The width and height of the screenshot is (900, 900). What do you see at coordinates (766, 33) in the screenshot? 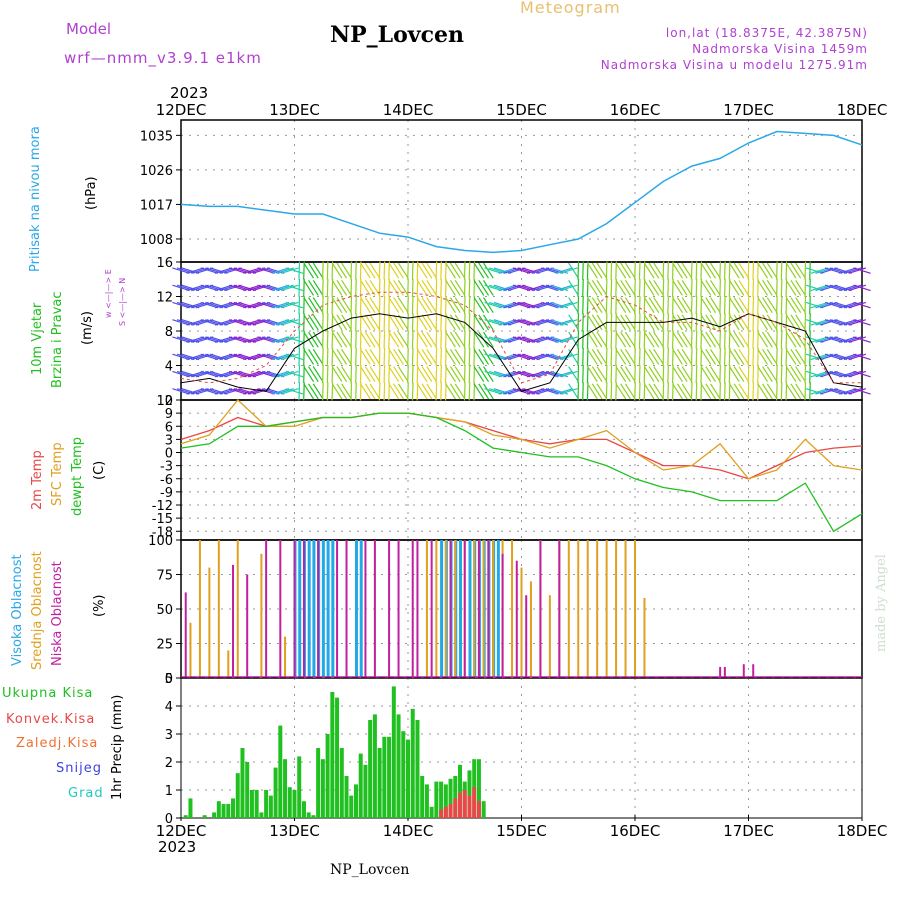
I see `lonlat: lon,lat (18.8375E, 42.3875N)` at bounding box center [766, 33].